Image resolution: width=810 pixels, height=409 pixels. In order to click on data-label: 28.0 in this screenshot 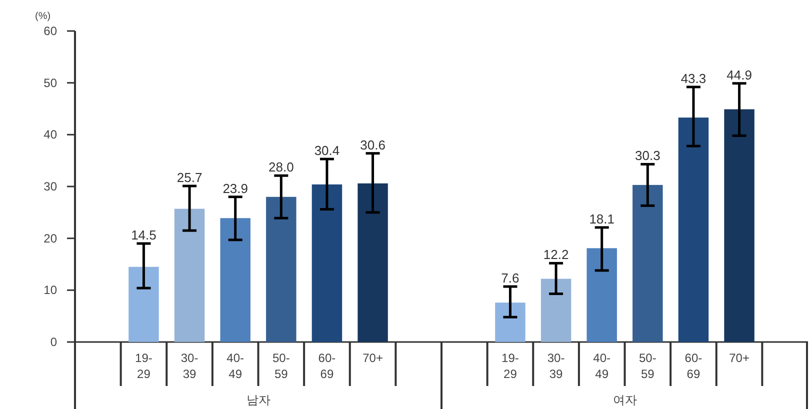, I will do `click(281, 167)`.